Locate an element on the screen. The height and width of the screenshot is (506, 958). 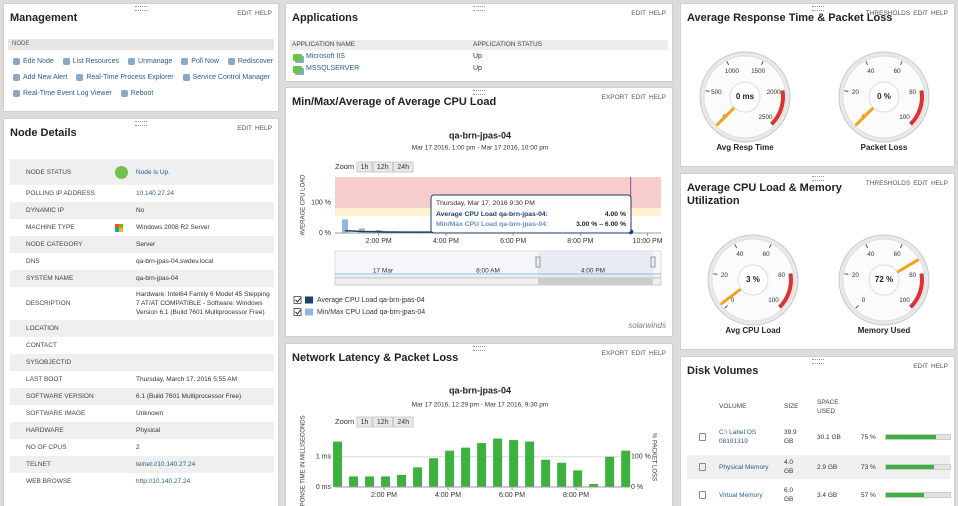
action-link: Unmanage is located at coordinates (150, 61).